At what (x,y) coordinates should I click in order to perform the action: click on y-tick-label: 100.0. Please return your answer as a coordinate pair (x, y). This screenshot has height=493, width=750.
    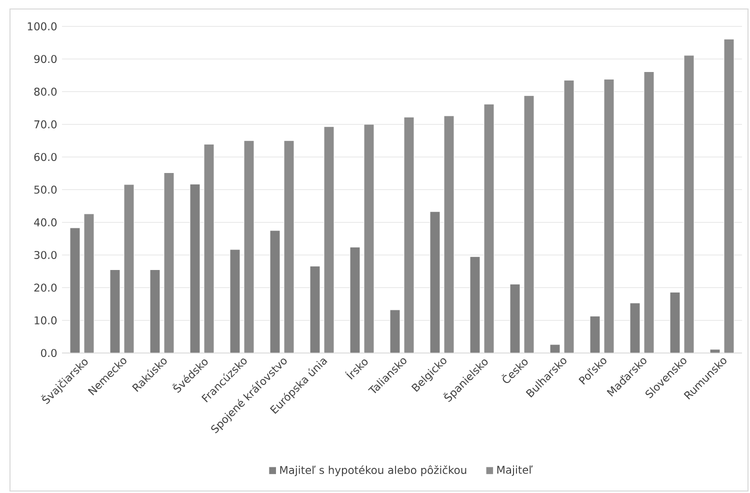
    Looking at the image, I should click on (42, 26).